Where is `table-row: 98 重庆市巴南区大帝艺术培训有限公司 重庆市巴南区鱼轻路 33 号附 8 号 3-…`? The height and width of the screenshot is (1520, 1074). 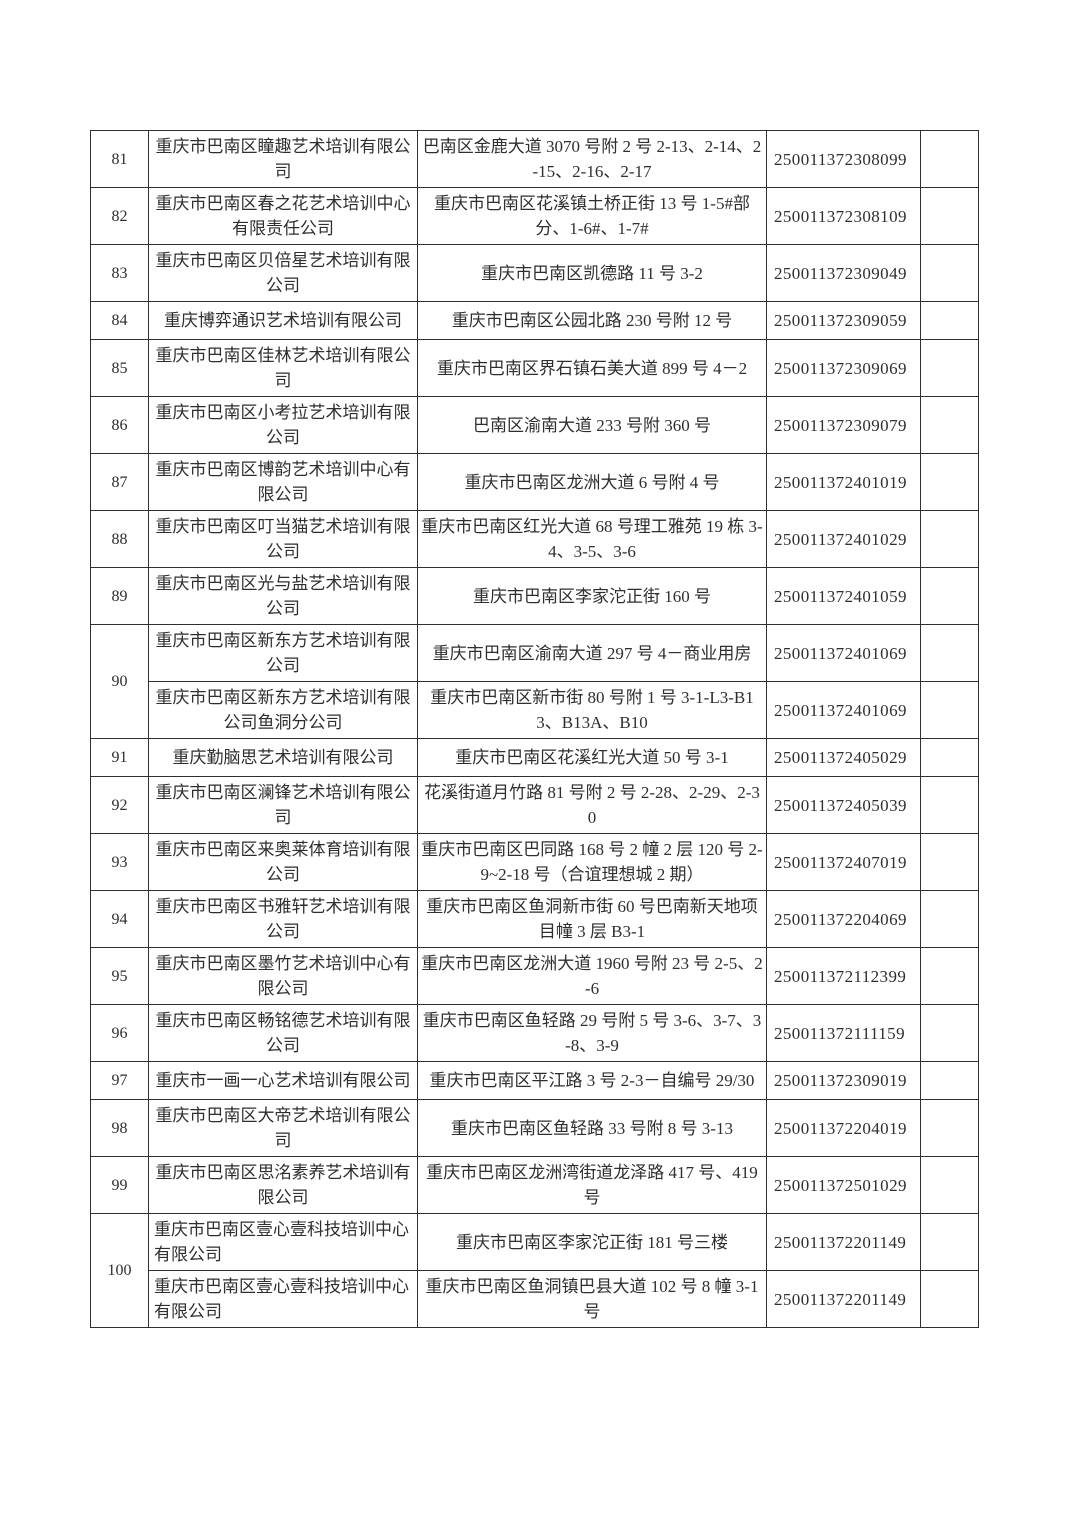 table-row: 98 重庆市巴南区大帝艺术培训有限公司 重庆市巴南区鱼轻路 33 号附 8 号 3-… is located at coordinates (534, 1128).